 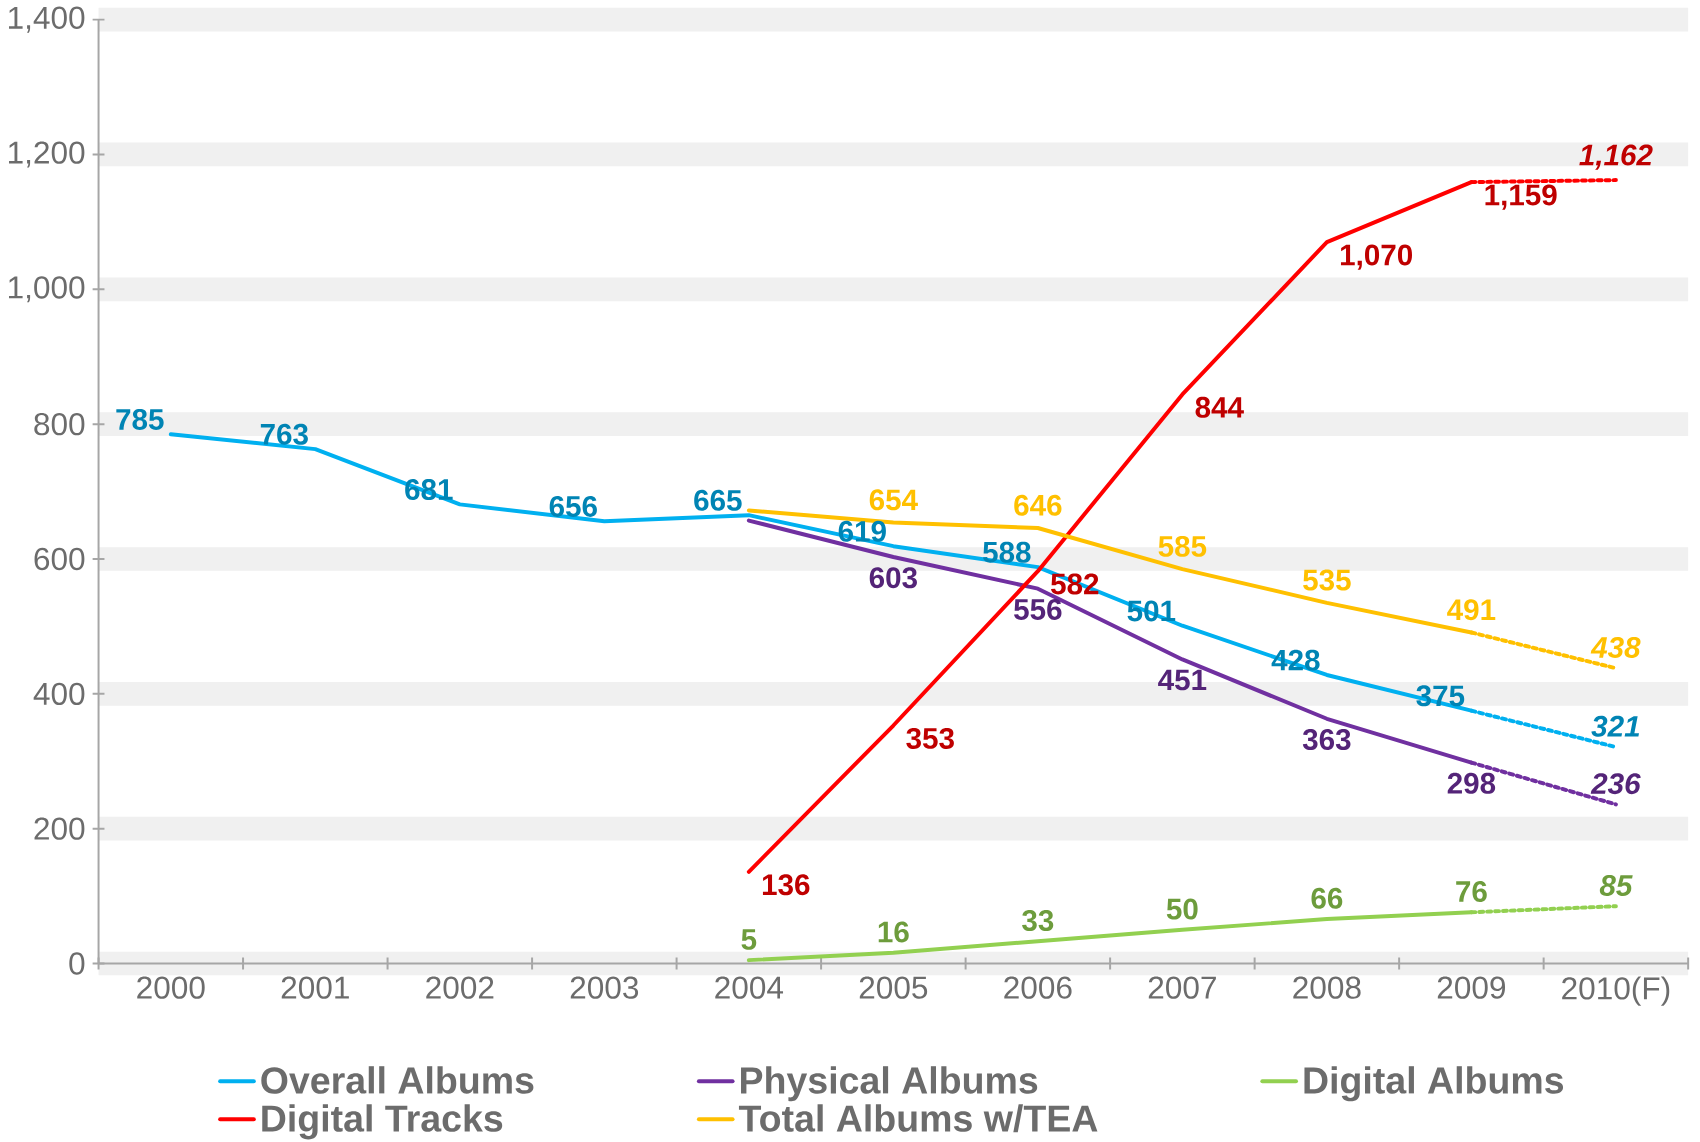 What do you see at coordinates (47, 19) in the screenshot?
I see `y-tick-label: 1,400` at bounding box center [47, 19].